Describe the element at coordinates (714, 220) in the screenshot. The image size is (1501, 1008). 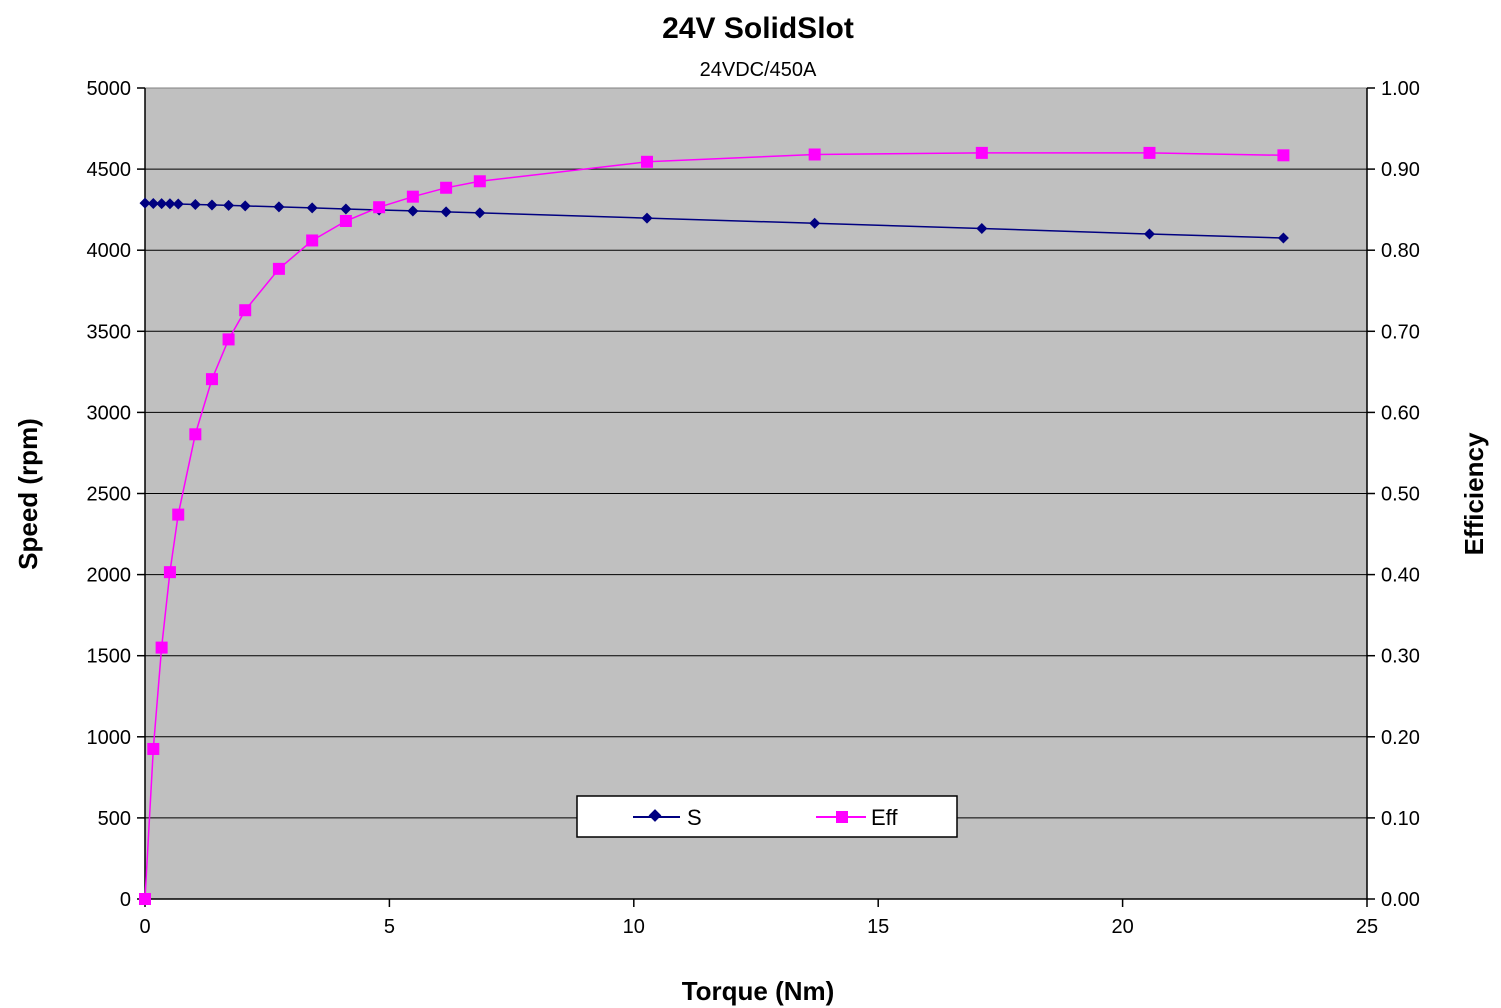
I see `series-s` at that location.